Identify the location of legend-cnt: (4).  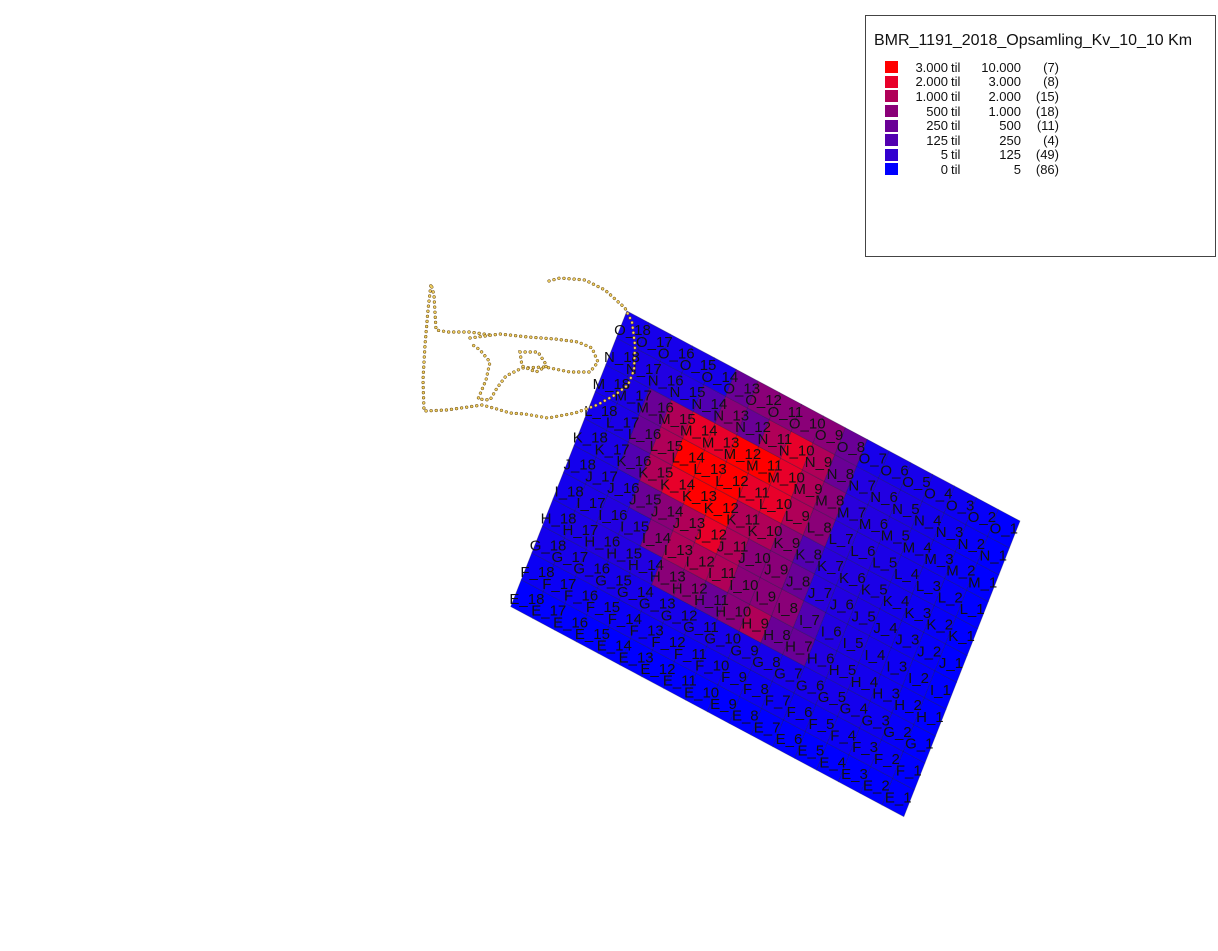
(1051, 140).